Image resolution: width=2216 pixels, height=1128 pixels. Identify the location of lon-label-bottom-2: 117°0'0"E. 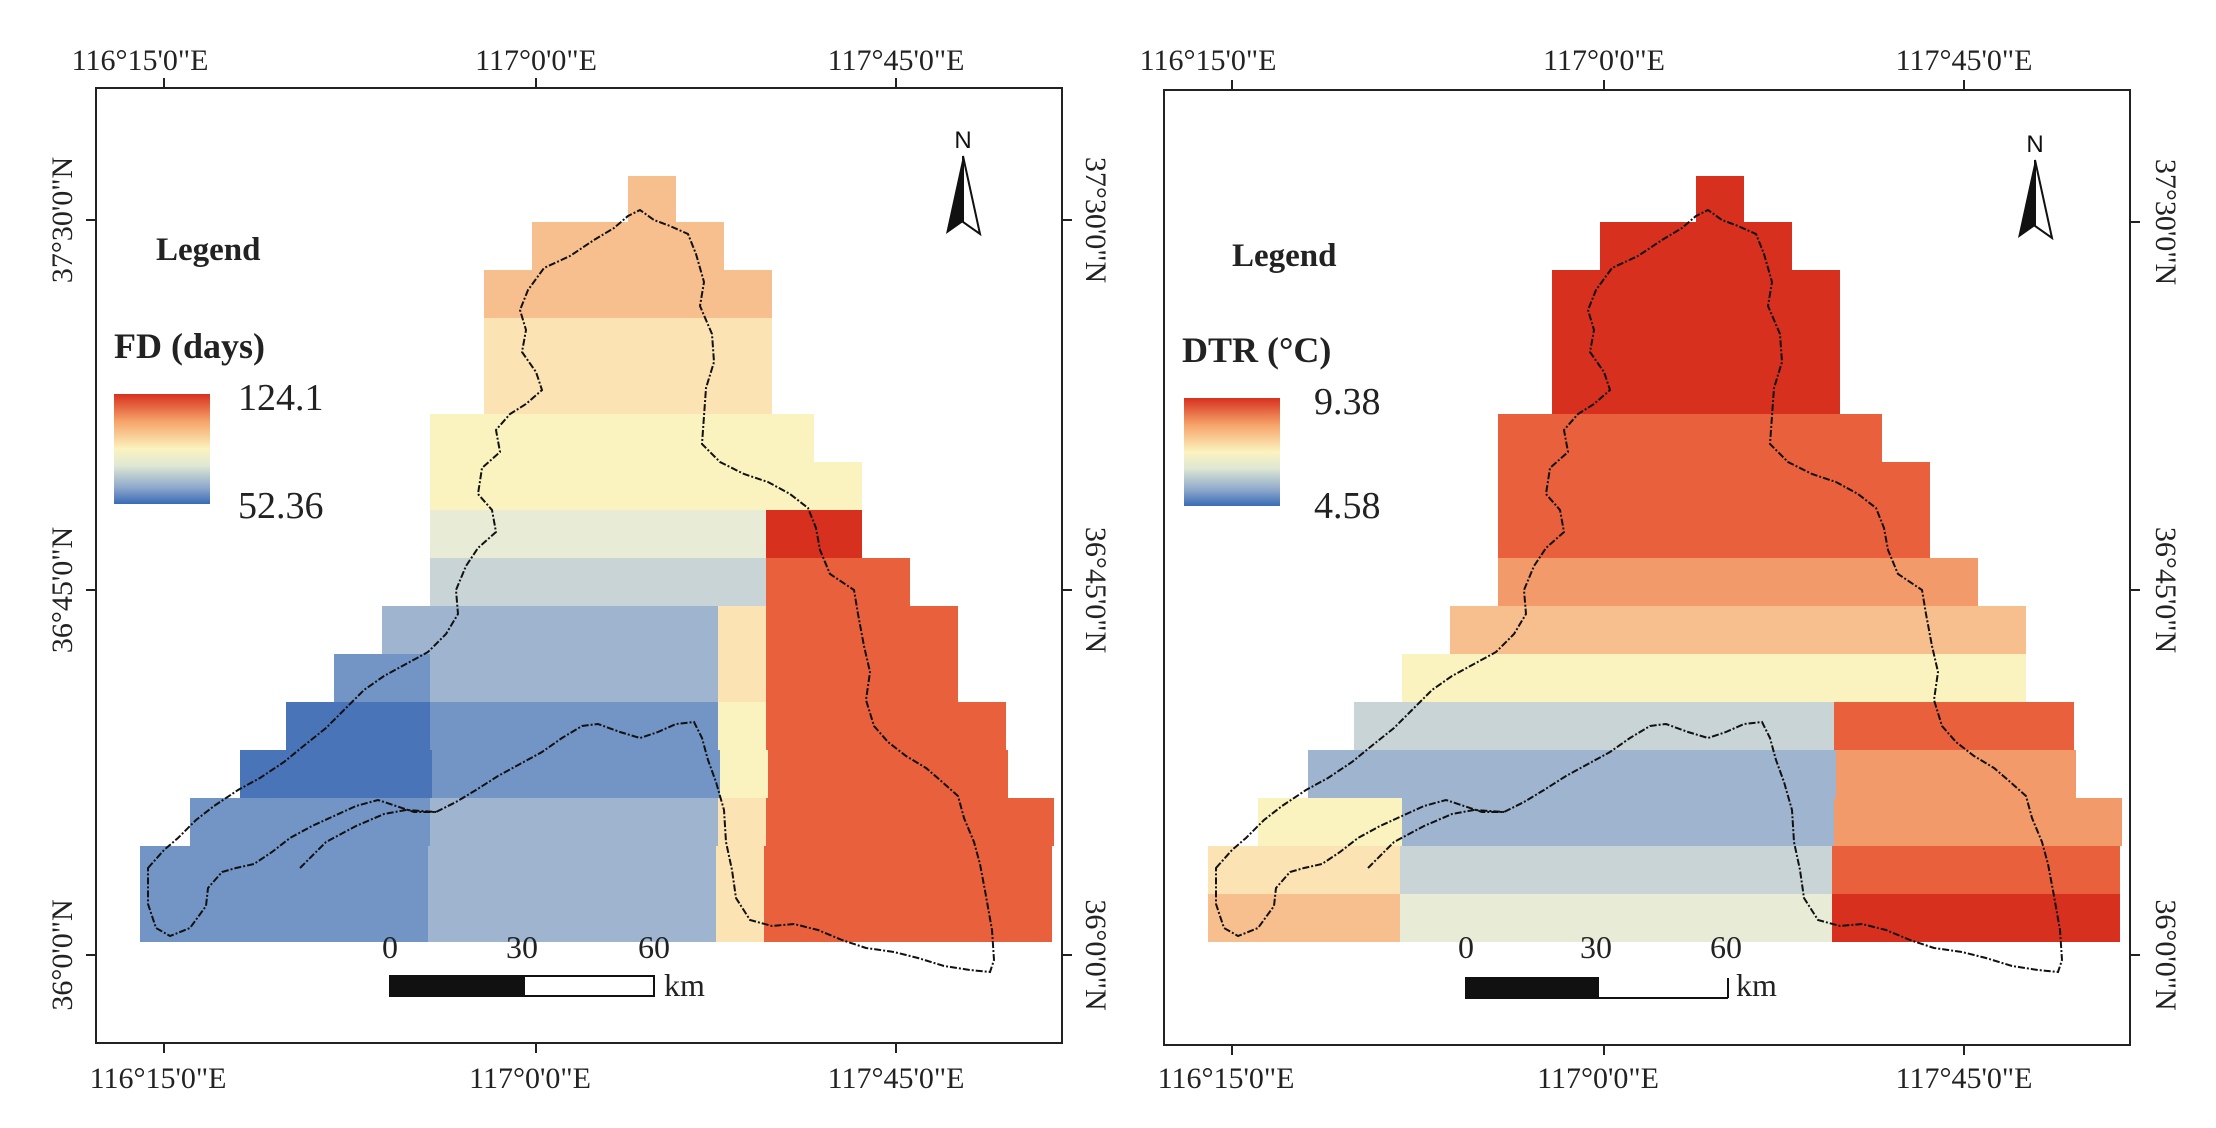
(530, 1078).